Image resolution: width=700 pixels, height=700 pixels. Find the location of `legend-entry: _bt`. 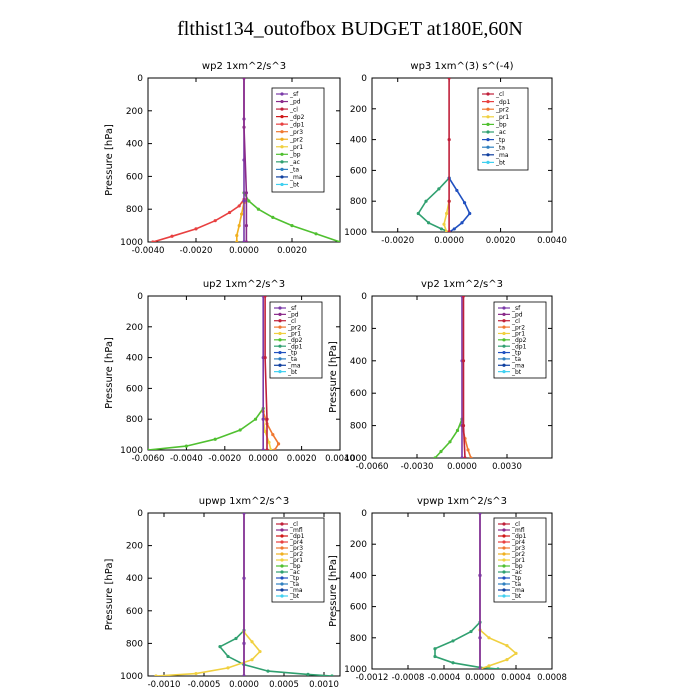

legend-entry: _bt is located at coordinates (516, 372).